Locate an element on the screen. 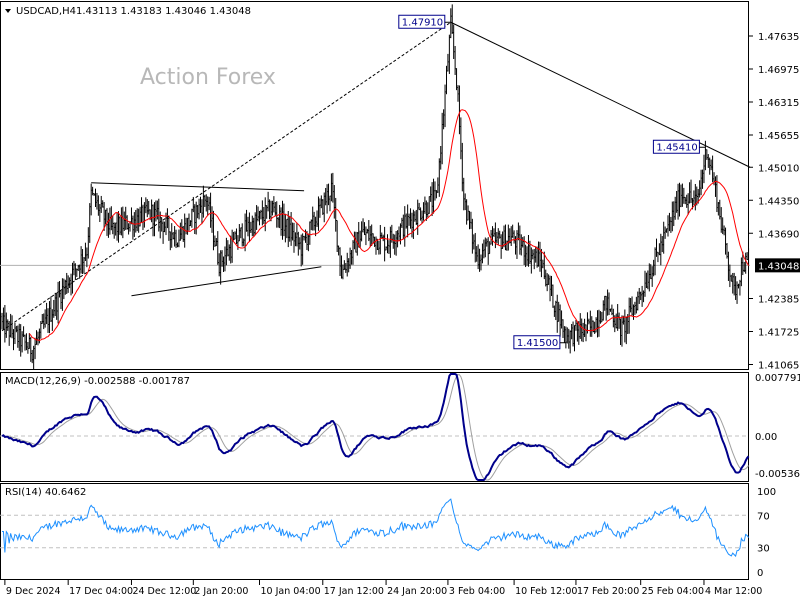  triangle-down-icon is located at coordinates (8, 11).